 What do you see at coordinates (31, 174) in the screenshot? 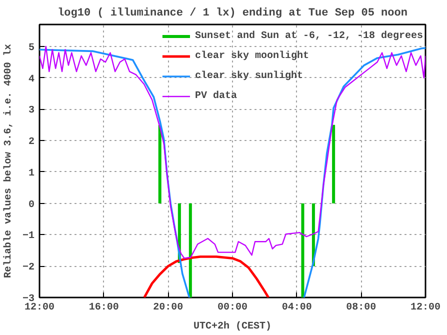
I see `y-tick-label: 1` at bounding box center [31, 174].